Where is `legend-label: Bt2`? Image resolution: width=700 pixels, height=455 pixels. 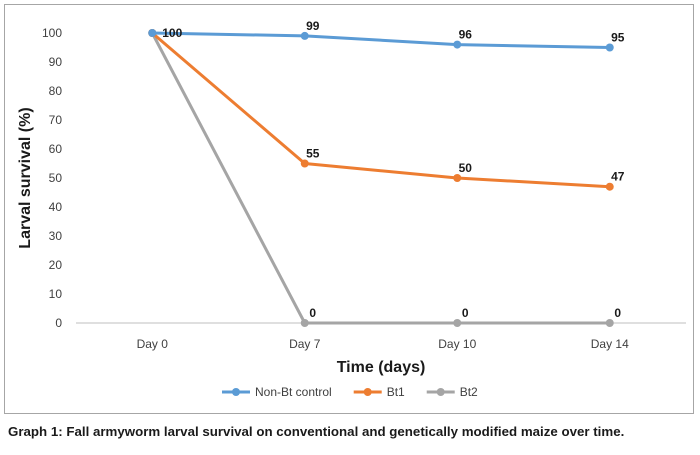
legend-label: Bt2 is located at coordinates (469, 392).